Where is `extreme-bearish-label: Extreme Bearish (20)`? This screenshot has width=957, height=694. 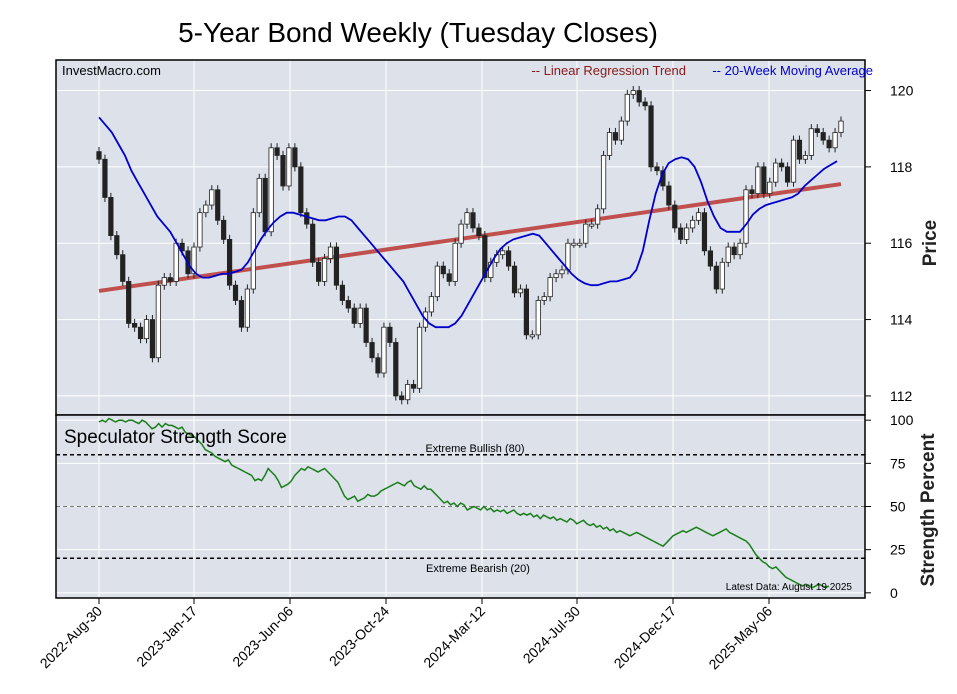 extreme-bearish-label: Extreme Bearish (20) is located at coordinates (478, 569).